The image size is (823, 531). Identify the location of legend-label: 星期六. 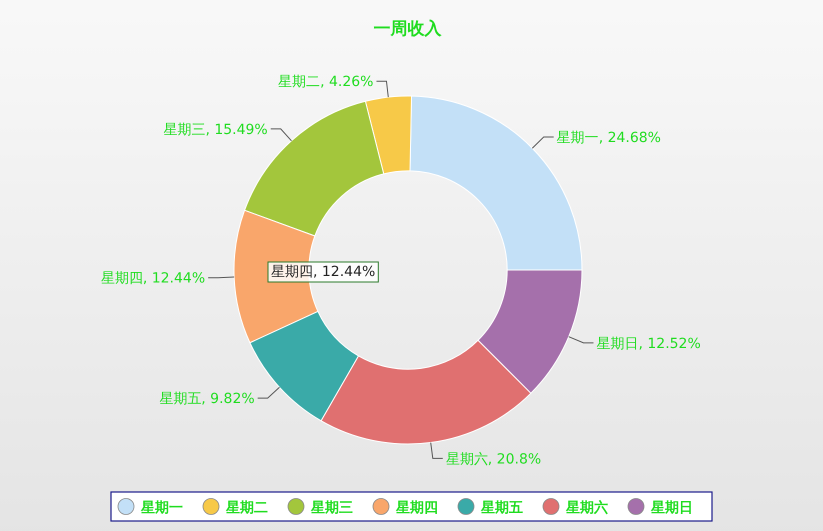
(586, 507).